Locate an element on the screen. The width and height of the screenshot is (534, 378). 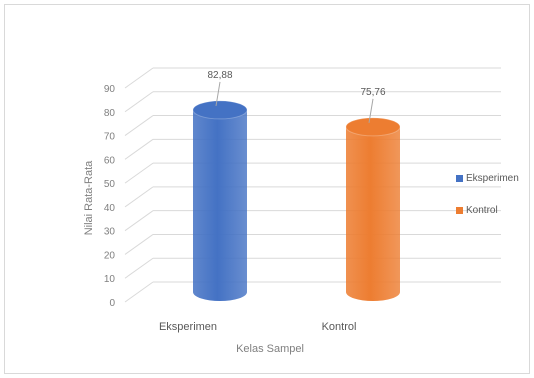
y-tick-labels: 0 10 20 30 40 50 60 70 80 90 is located at coordinates (110, 196).